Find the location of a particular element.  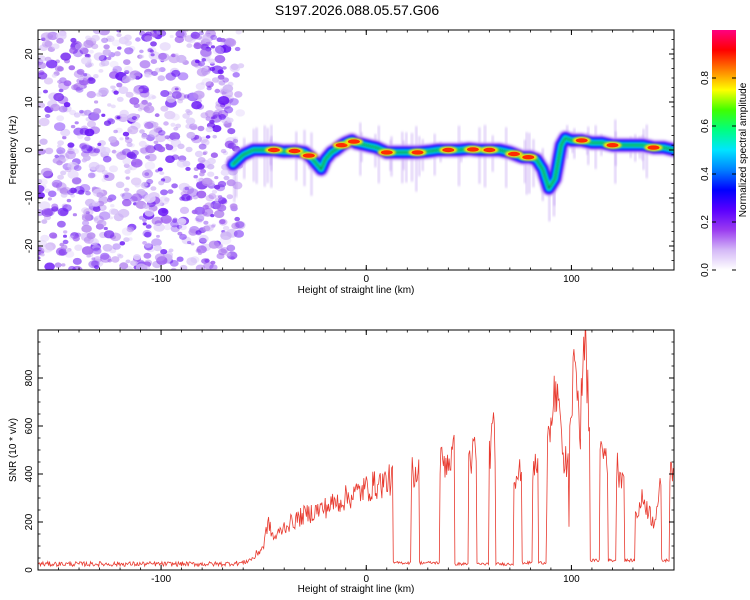

snr-xtick-label: 0 is located at coordinates (366, 579).